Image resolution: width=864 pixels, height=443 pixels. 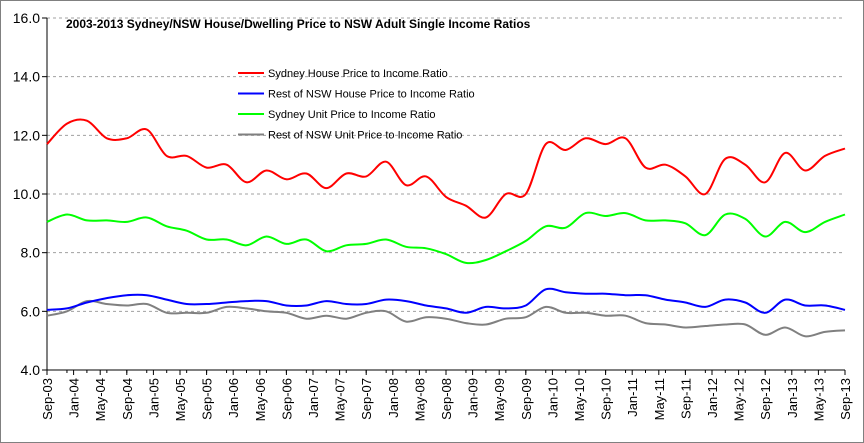 I want to click on x-tick-label: Jan-08, so click(x=393, y=398).